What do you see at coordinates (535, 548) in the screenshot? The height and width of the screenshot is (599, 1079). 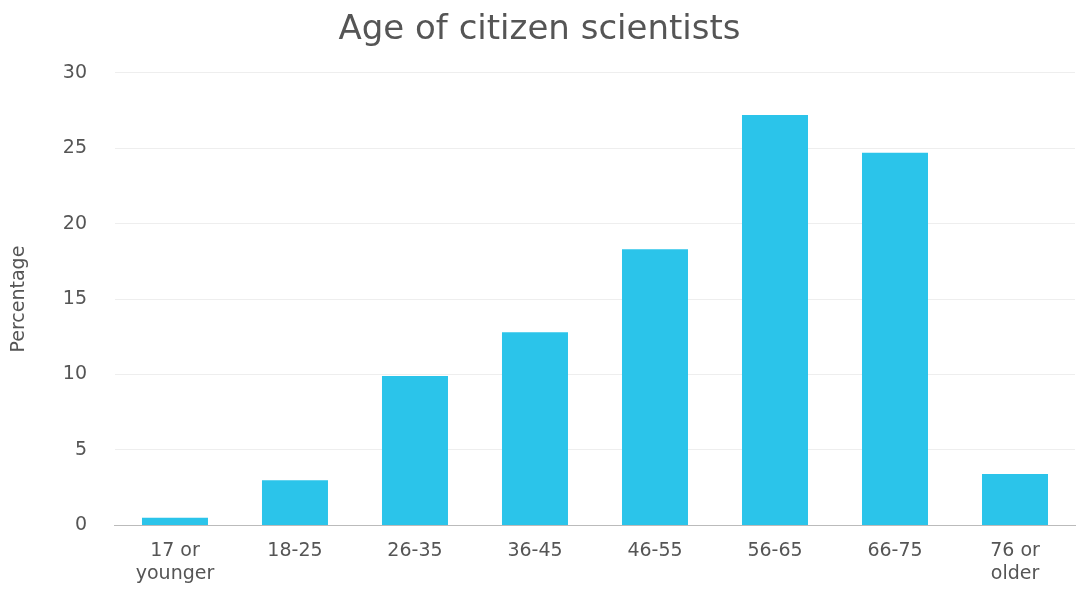 I see `x-tick-label: 36-45` at bounding box center [535, 548].